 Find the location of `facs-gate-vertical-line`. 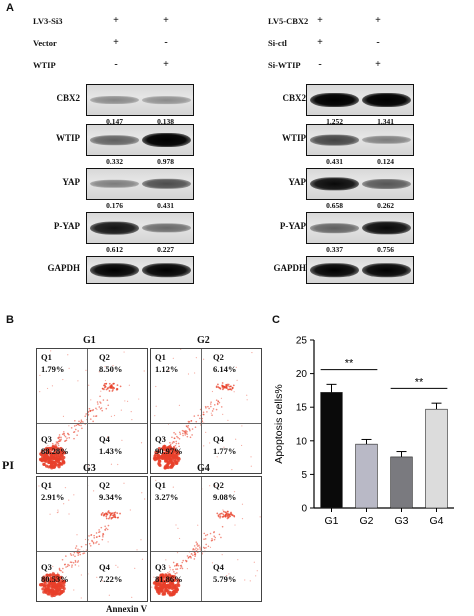

facs-gate-vertical-line is located at coordinates (87, 539).